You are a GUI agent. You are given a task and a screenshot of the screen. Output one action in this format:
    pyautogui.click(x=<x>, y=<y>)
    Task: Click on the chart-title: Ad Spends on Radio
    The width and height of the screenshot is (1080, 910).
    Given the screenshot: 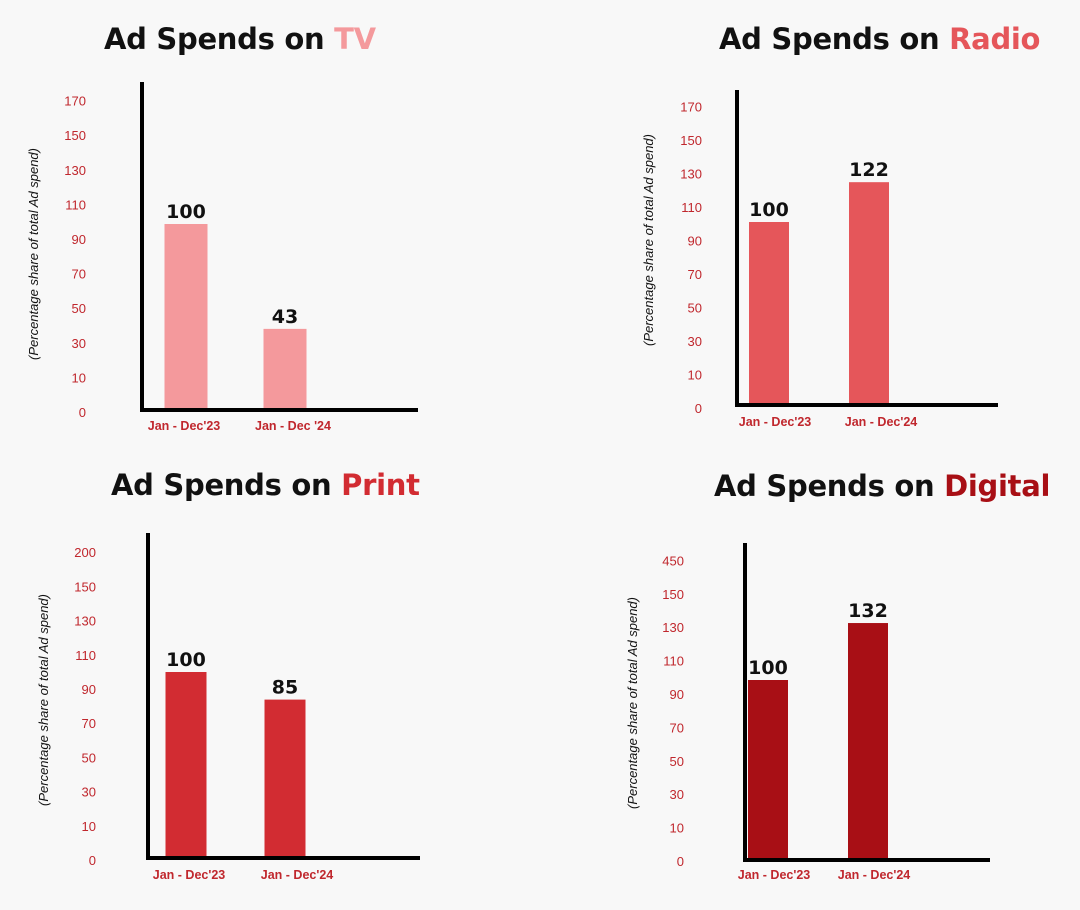 What is the action you would take?
    pyautogui.click(x=879, y=39)
    